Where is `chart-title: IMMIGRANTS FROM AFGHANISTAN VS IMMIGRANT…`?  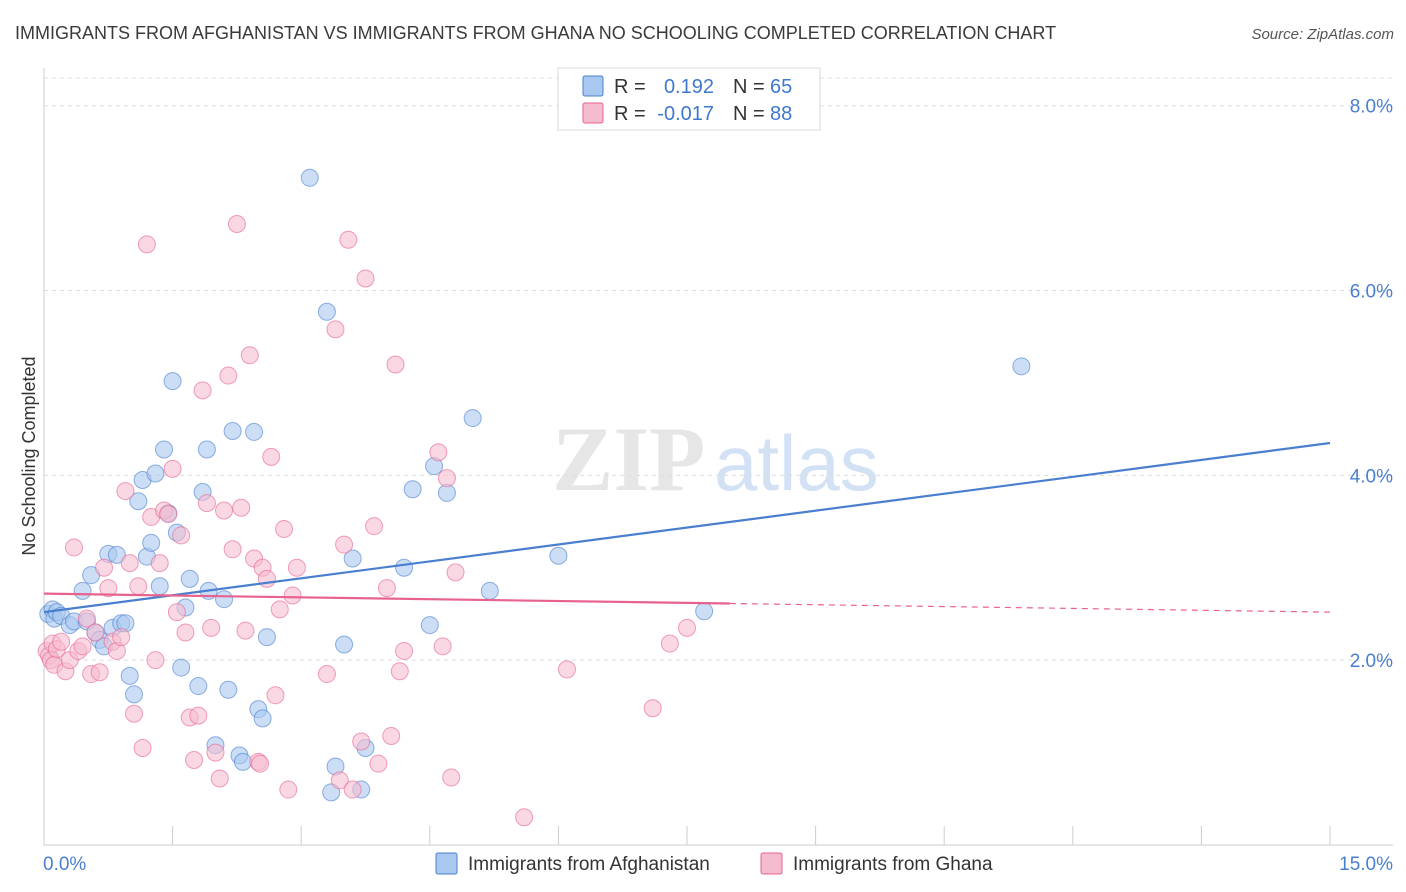
chart-title: IMMIGRANTS FROM AFGHANISTAN VS IMMIGRANT… is located at coordinates (535, 33).